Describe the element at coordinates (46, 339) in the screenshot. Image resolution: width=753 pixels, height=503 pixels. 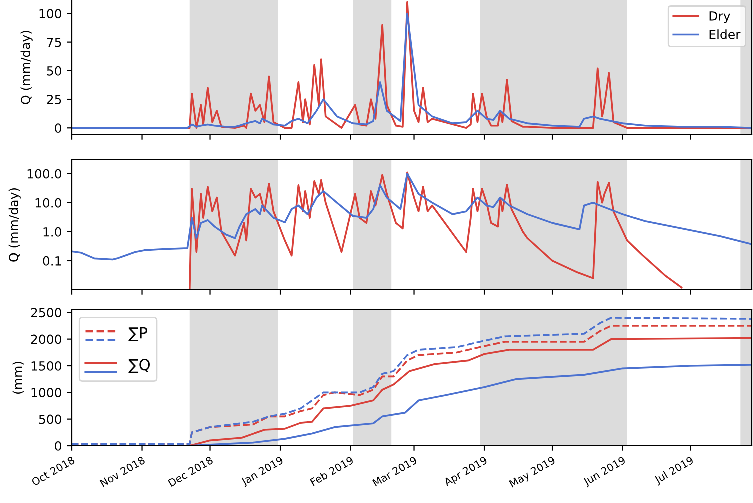
I see `y-tick-label: 2000` at that location.